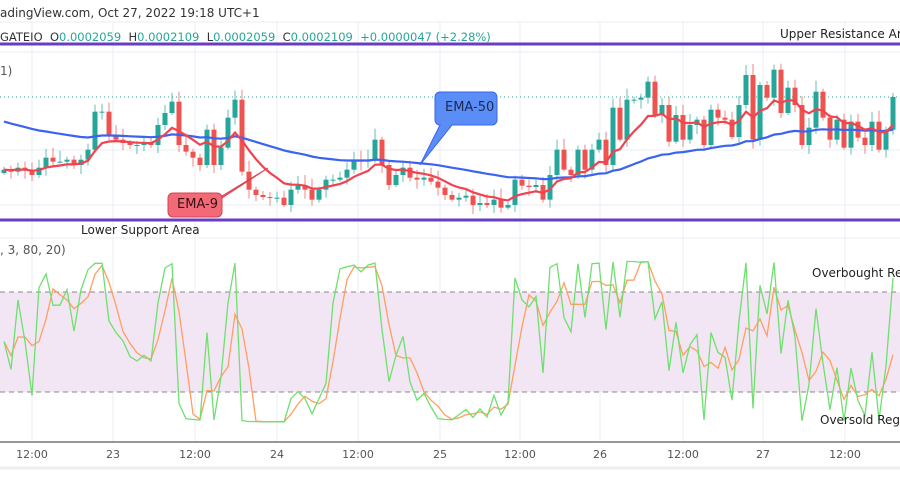 This screenshot has width=900, height=500. I want to click on oversold-label: Oversold Region, so click(860, 420).